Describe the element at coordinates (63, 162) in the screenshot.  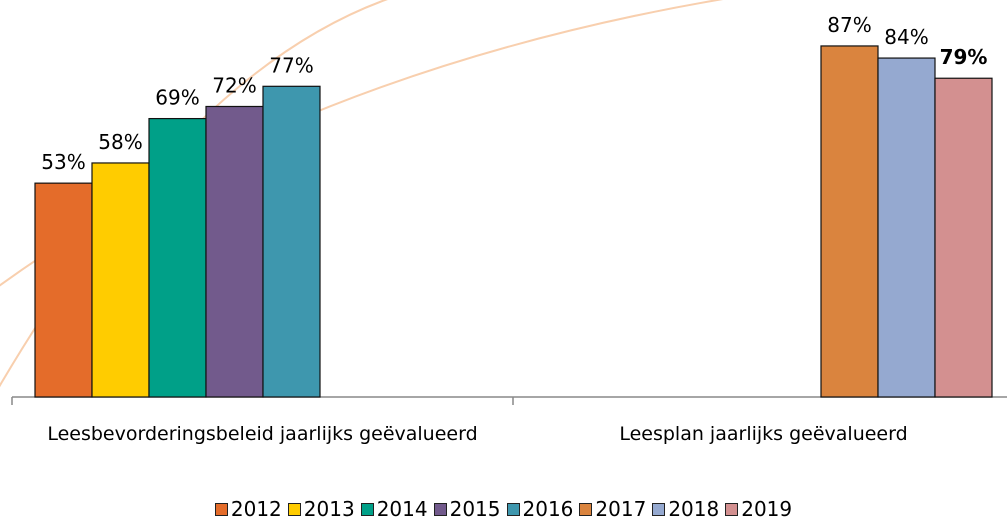
I see `data-label: 53%` at that location.